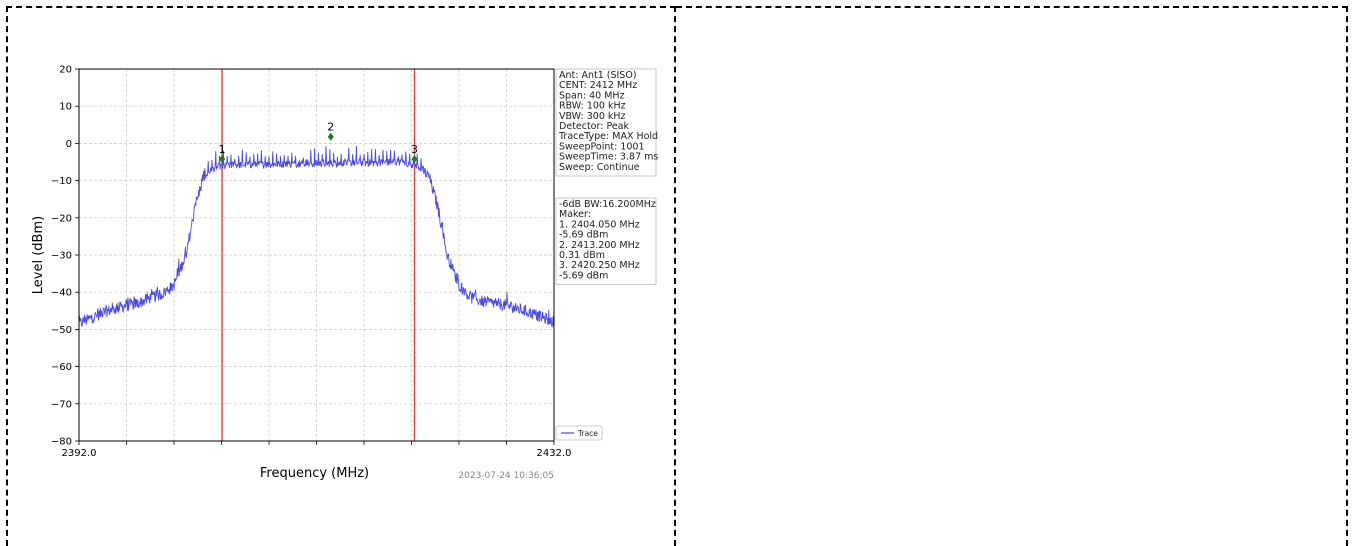 The width and height of the screenshot is (1354, 546). Describe the element at coordinates (599, 265) in the screenshot. I see `bandwidth-info-line: 3. 2420.250 MHz` at that location.